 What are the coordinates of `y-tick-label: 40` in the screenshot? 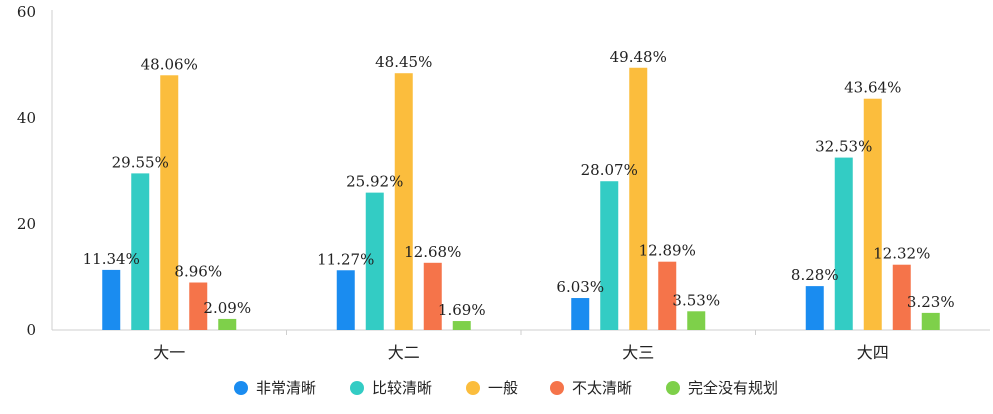 It's located at (26, 118).